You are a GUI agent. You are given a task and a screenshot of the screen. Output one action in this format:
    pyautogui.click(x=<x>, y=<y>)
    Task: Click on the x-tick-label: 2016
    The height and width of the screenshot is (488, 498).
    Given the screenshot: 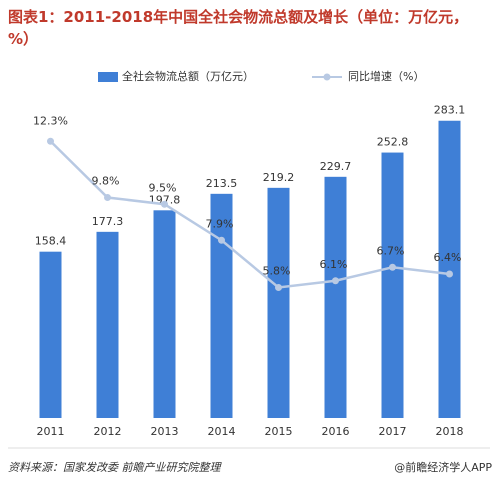 What is the action you would take?
    pyautogui.click(x=336, y=431)
    